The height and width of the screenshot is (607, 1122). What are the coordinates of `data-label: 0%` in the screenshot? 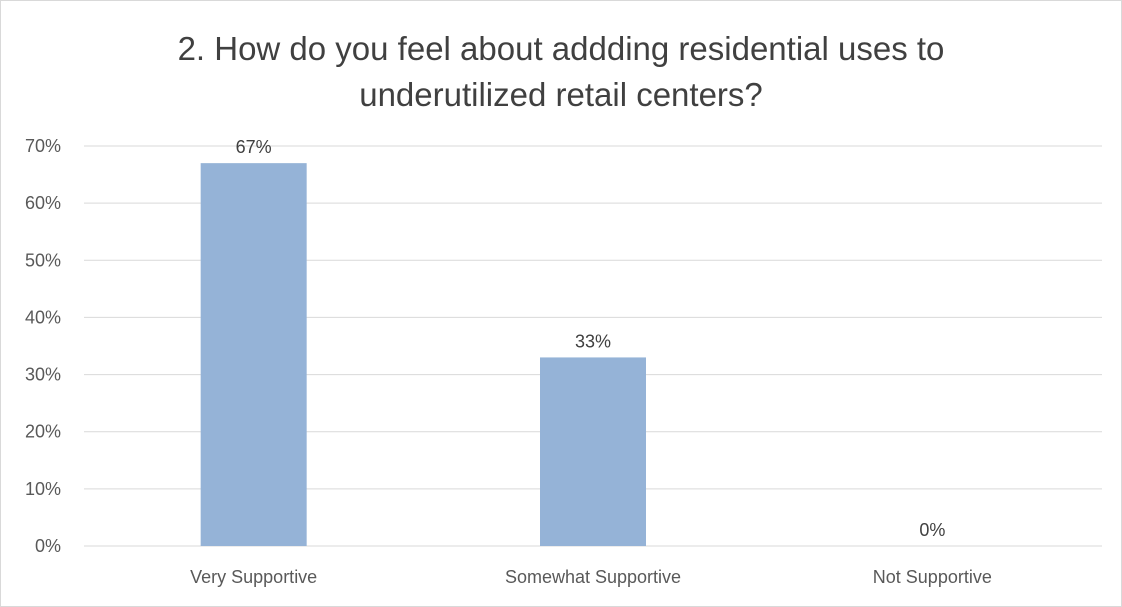 It's located at (932, 530).